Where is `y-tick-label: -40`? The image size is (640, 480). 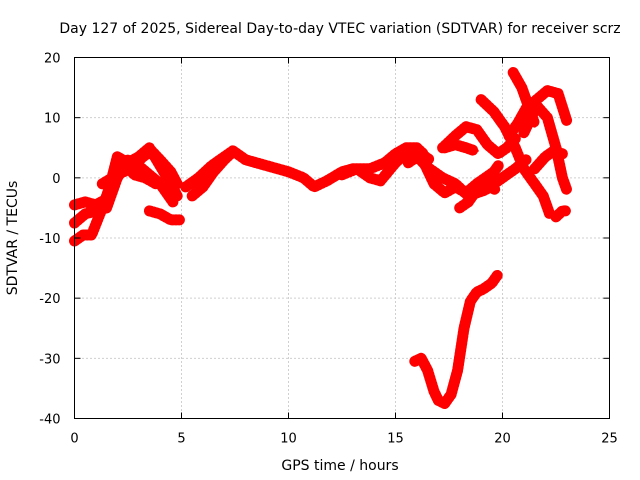
y-tick-label: -40 is located at coordinates (49, 420).